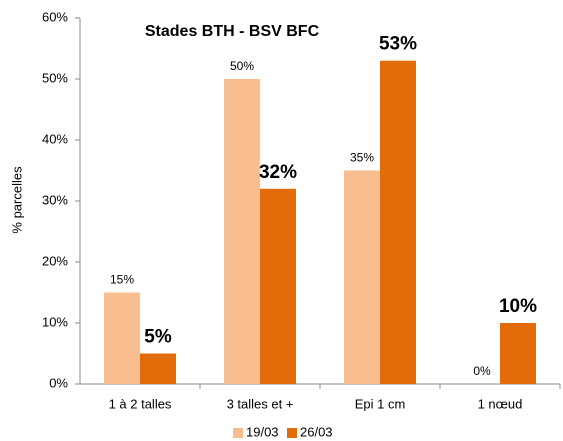 This screenshot has width=563, height=441. What do you see at coordinates (242, 66) in the screenshot?
I see `value-label: 50%` at bounding box center [242, 66].